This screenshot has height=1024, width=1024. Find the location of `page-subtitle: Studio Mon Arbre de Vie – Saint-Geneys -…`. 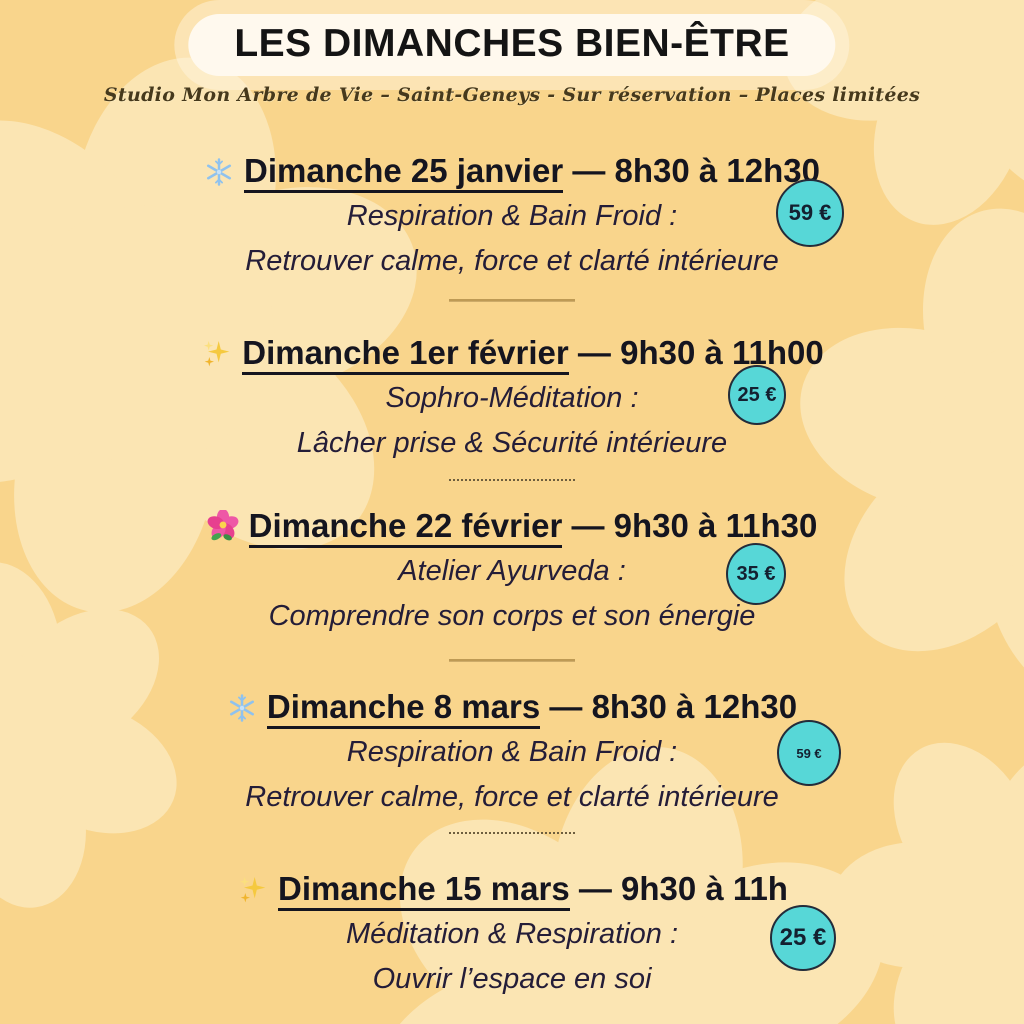

page-subtitle: Studio Mon Arbre de Vie – Saint-Geneys -… is located at coordinates (512, 95).